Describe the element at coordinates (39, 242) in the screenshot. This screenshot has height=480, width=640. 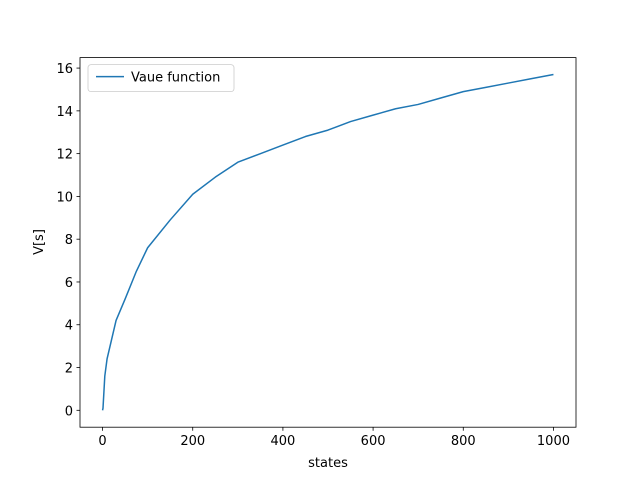
I see `y-axis-label: V[s]` at that location.